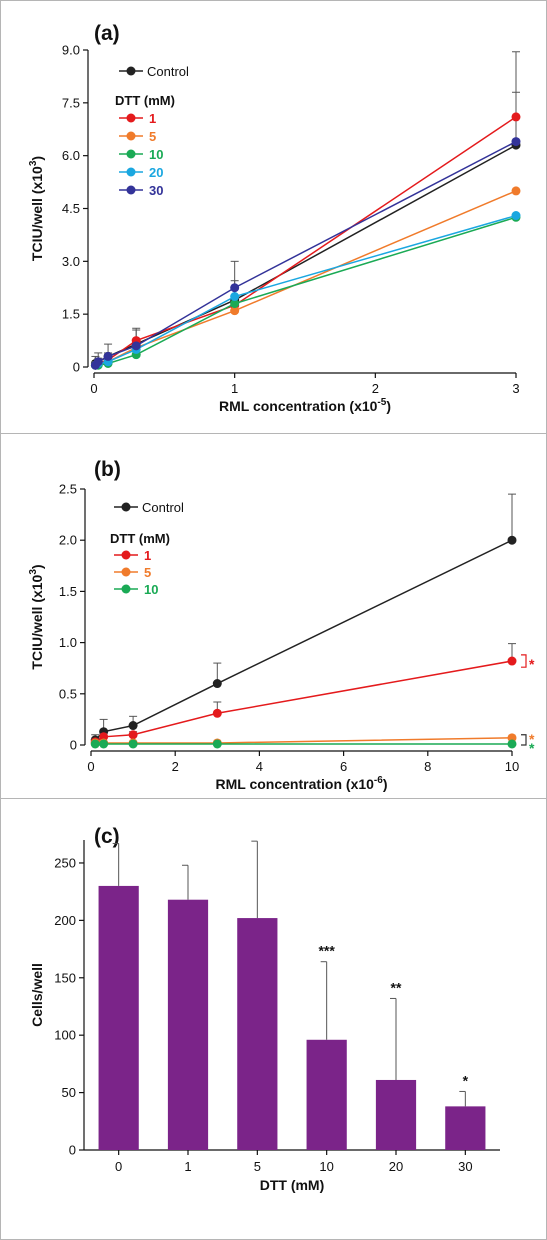  I want to click on significance-star: **, so click(396, 987).